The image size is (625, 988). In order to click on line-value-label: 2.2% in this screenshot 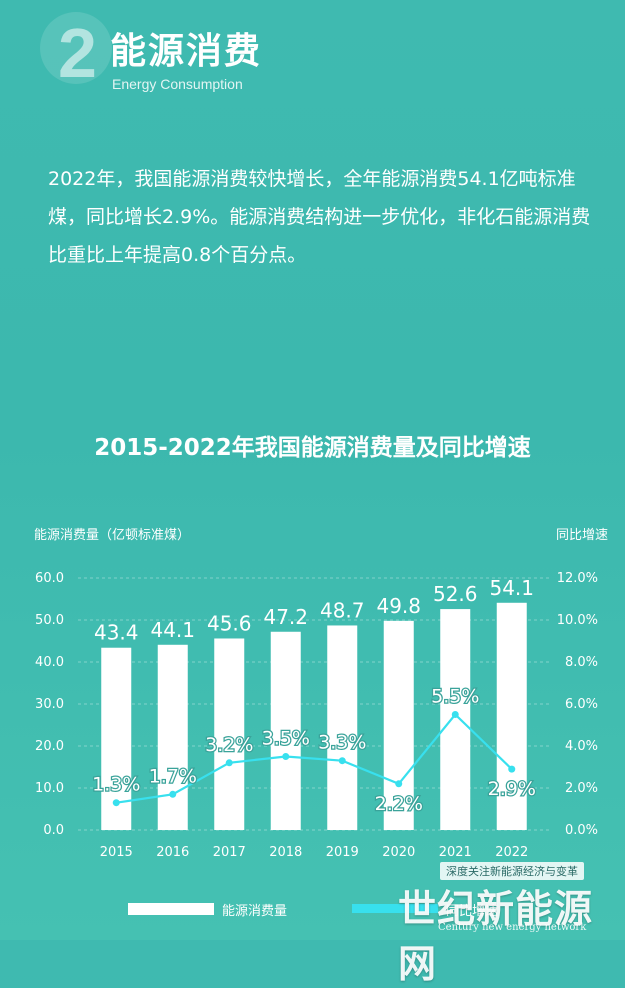, I will do `click(399, 804)`.